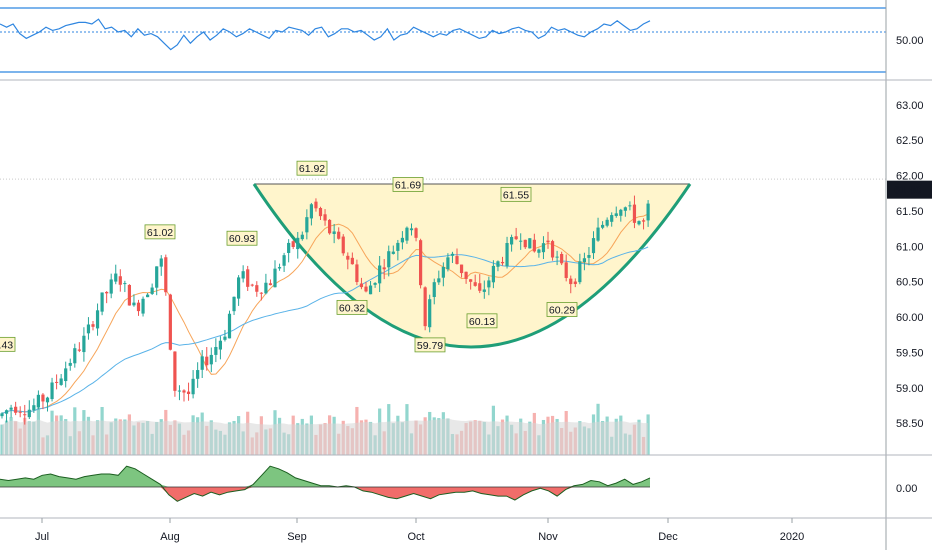 The image size is (932, 550). I want to click on rsi-band-background, so click(443, 40).